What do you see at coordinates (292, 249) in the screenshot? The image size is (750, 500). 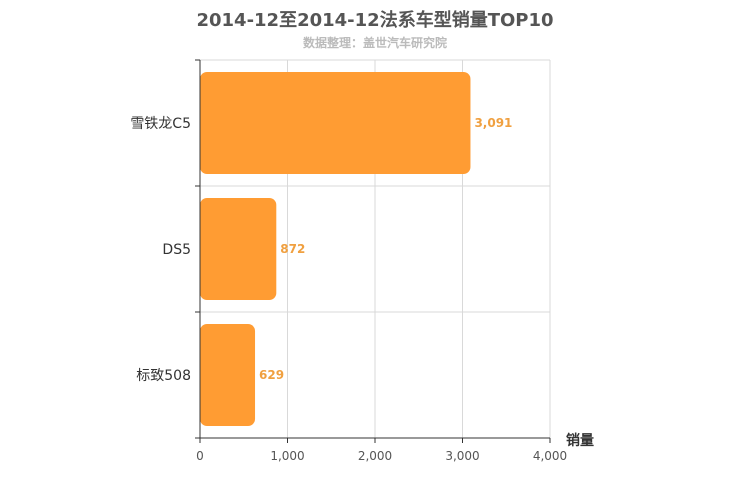 I see `data-label: 872` at bounding box center [292, 249].